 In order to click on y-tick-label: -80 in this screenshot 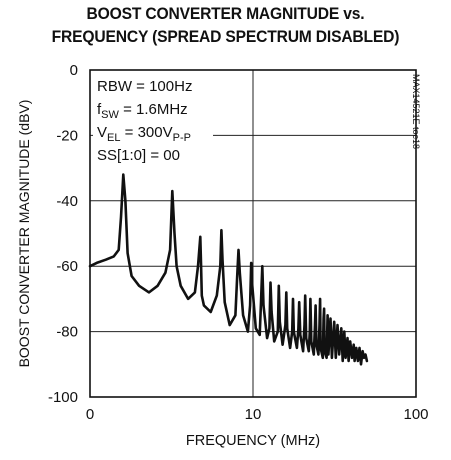, I will do `click(67, 332)`.